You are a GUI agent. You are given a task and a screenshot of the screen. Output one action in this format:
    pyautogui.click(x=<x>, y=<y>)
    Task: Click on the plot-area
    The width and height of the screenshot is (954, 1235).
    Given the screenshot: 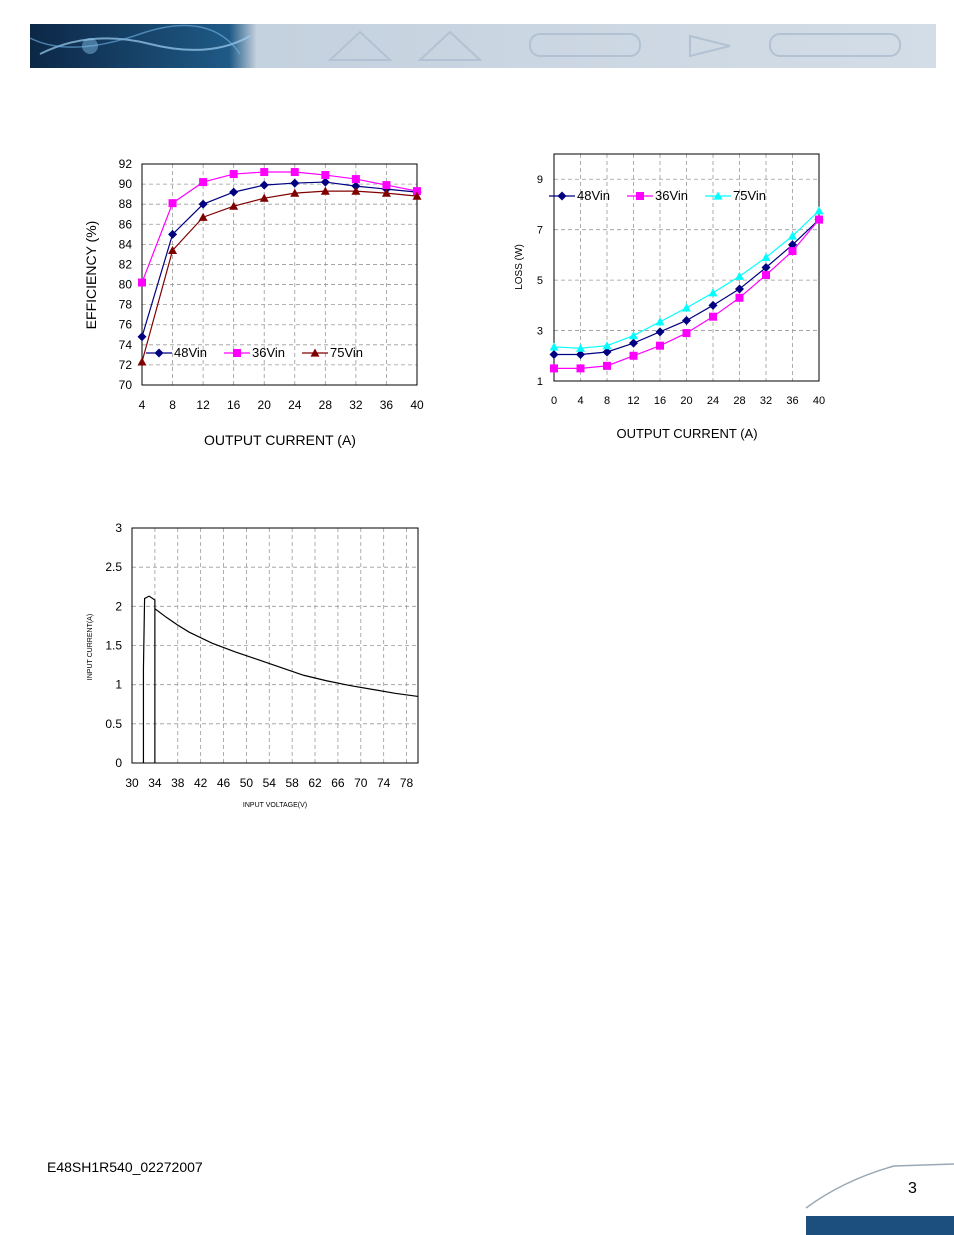 What is the action you would take?
    pyautogui.click(x=279, y=274)
    